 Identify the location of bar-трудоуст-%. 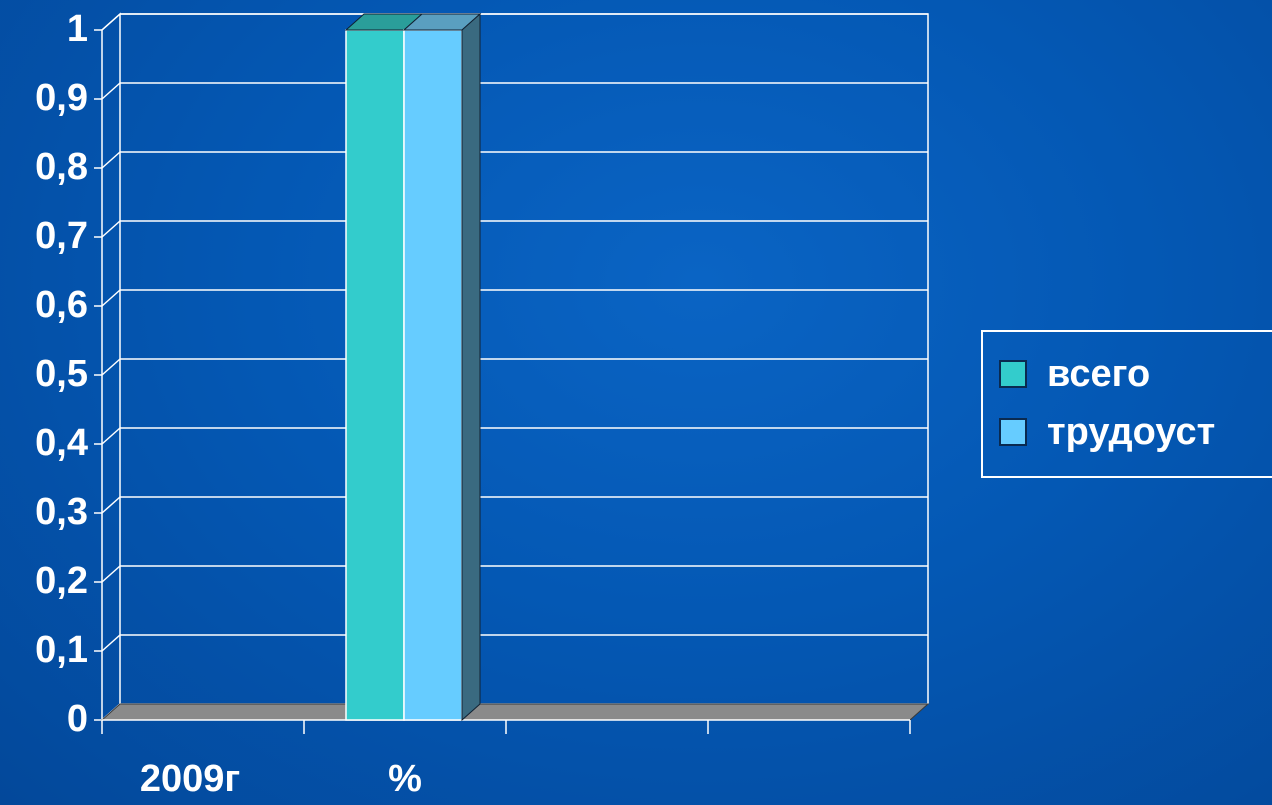
(433, 375).